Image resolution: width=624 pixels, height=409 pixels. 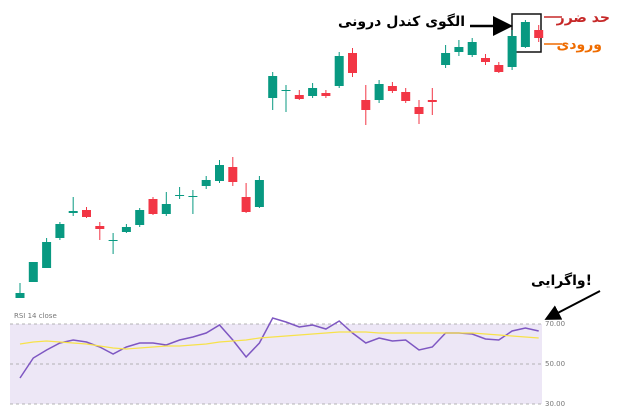 I want to click on pattern-label: الگوی کندل درونی, so click(x=401, y=21).